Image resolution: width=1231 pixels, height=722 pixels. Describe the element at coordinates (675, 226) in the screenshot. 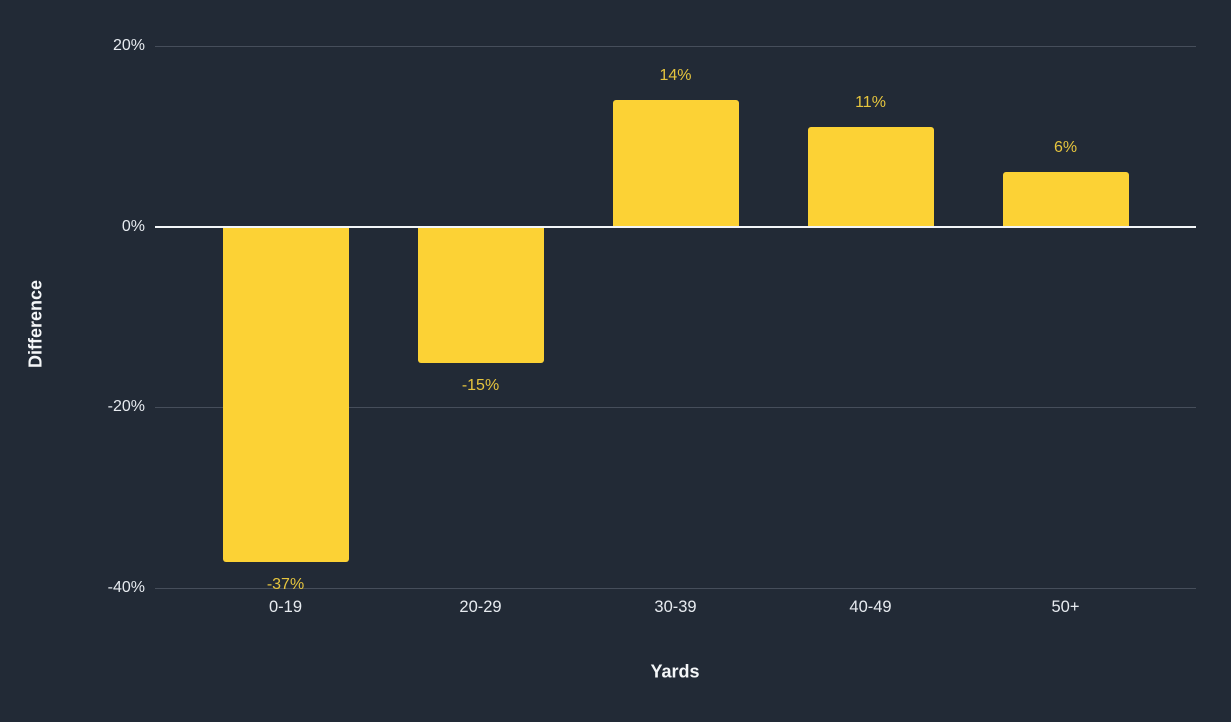

I see `zero-axis-line` at that location.